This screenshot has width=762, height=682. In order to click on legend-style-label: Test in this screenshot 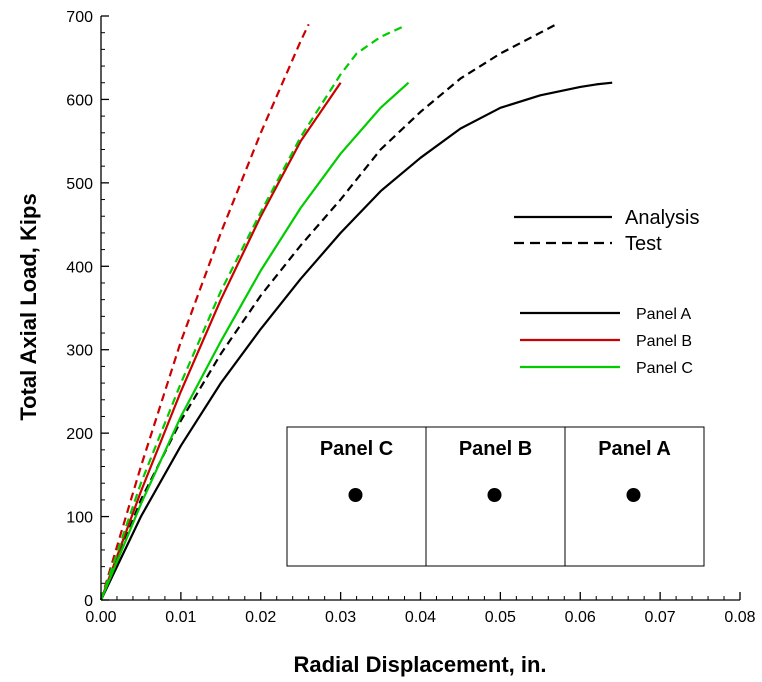, I will do `click(643, 244)`.